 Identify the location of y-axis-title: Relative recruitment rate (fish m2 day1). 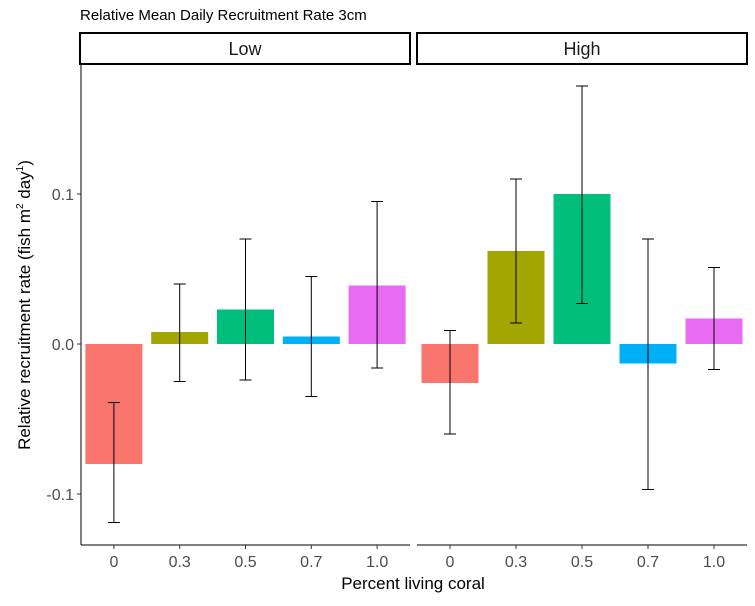
(24, 305).